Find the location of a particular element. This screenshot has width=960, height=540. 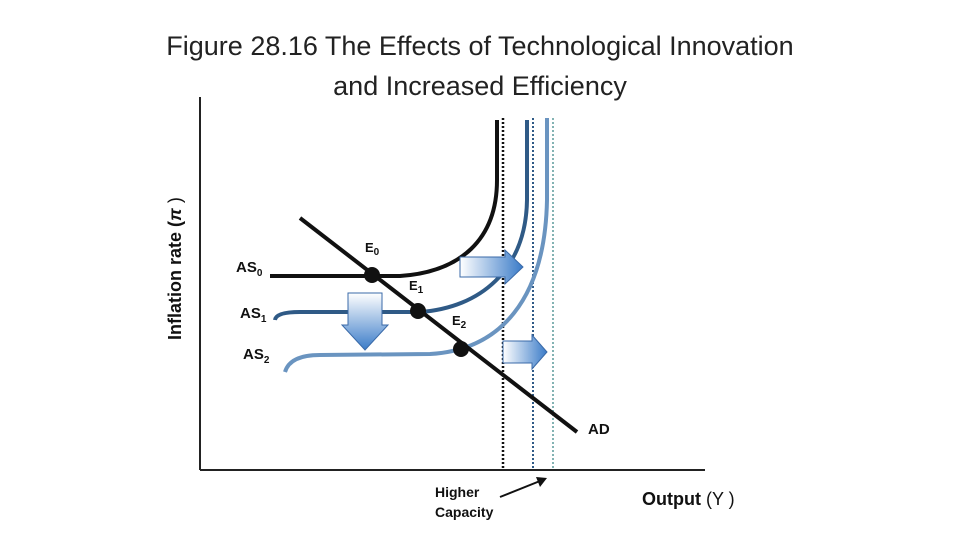

point-label: E0 is located at coordinates (372, 249).